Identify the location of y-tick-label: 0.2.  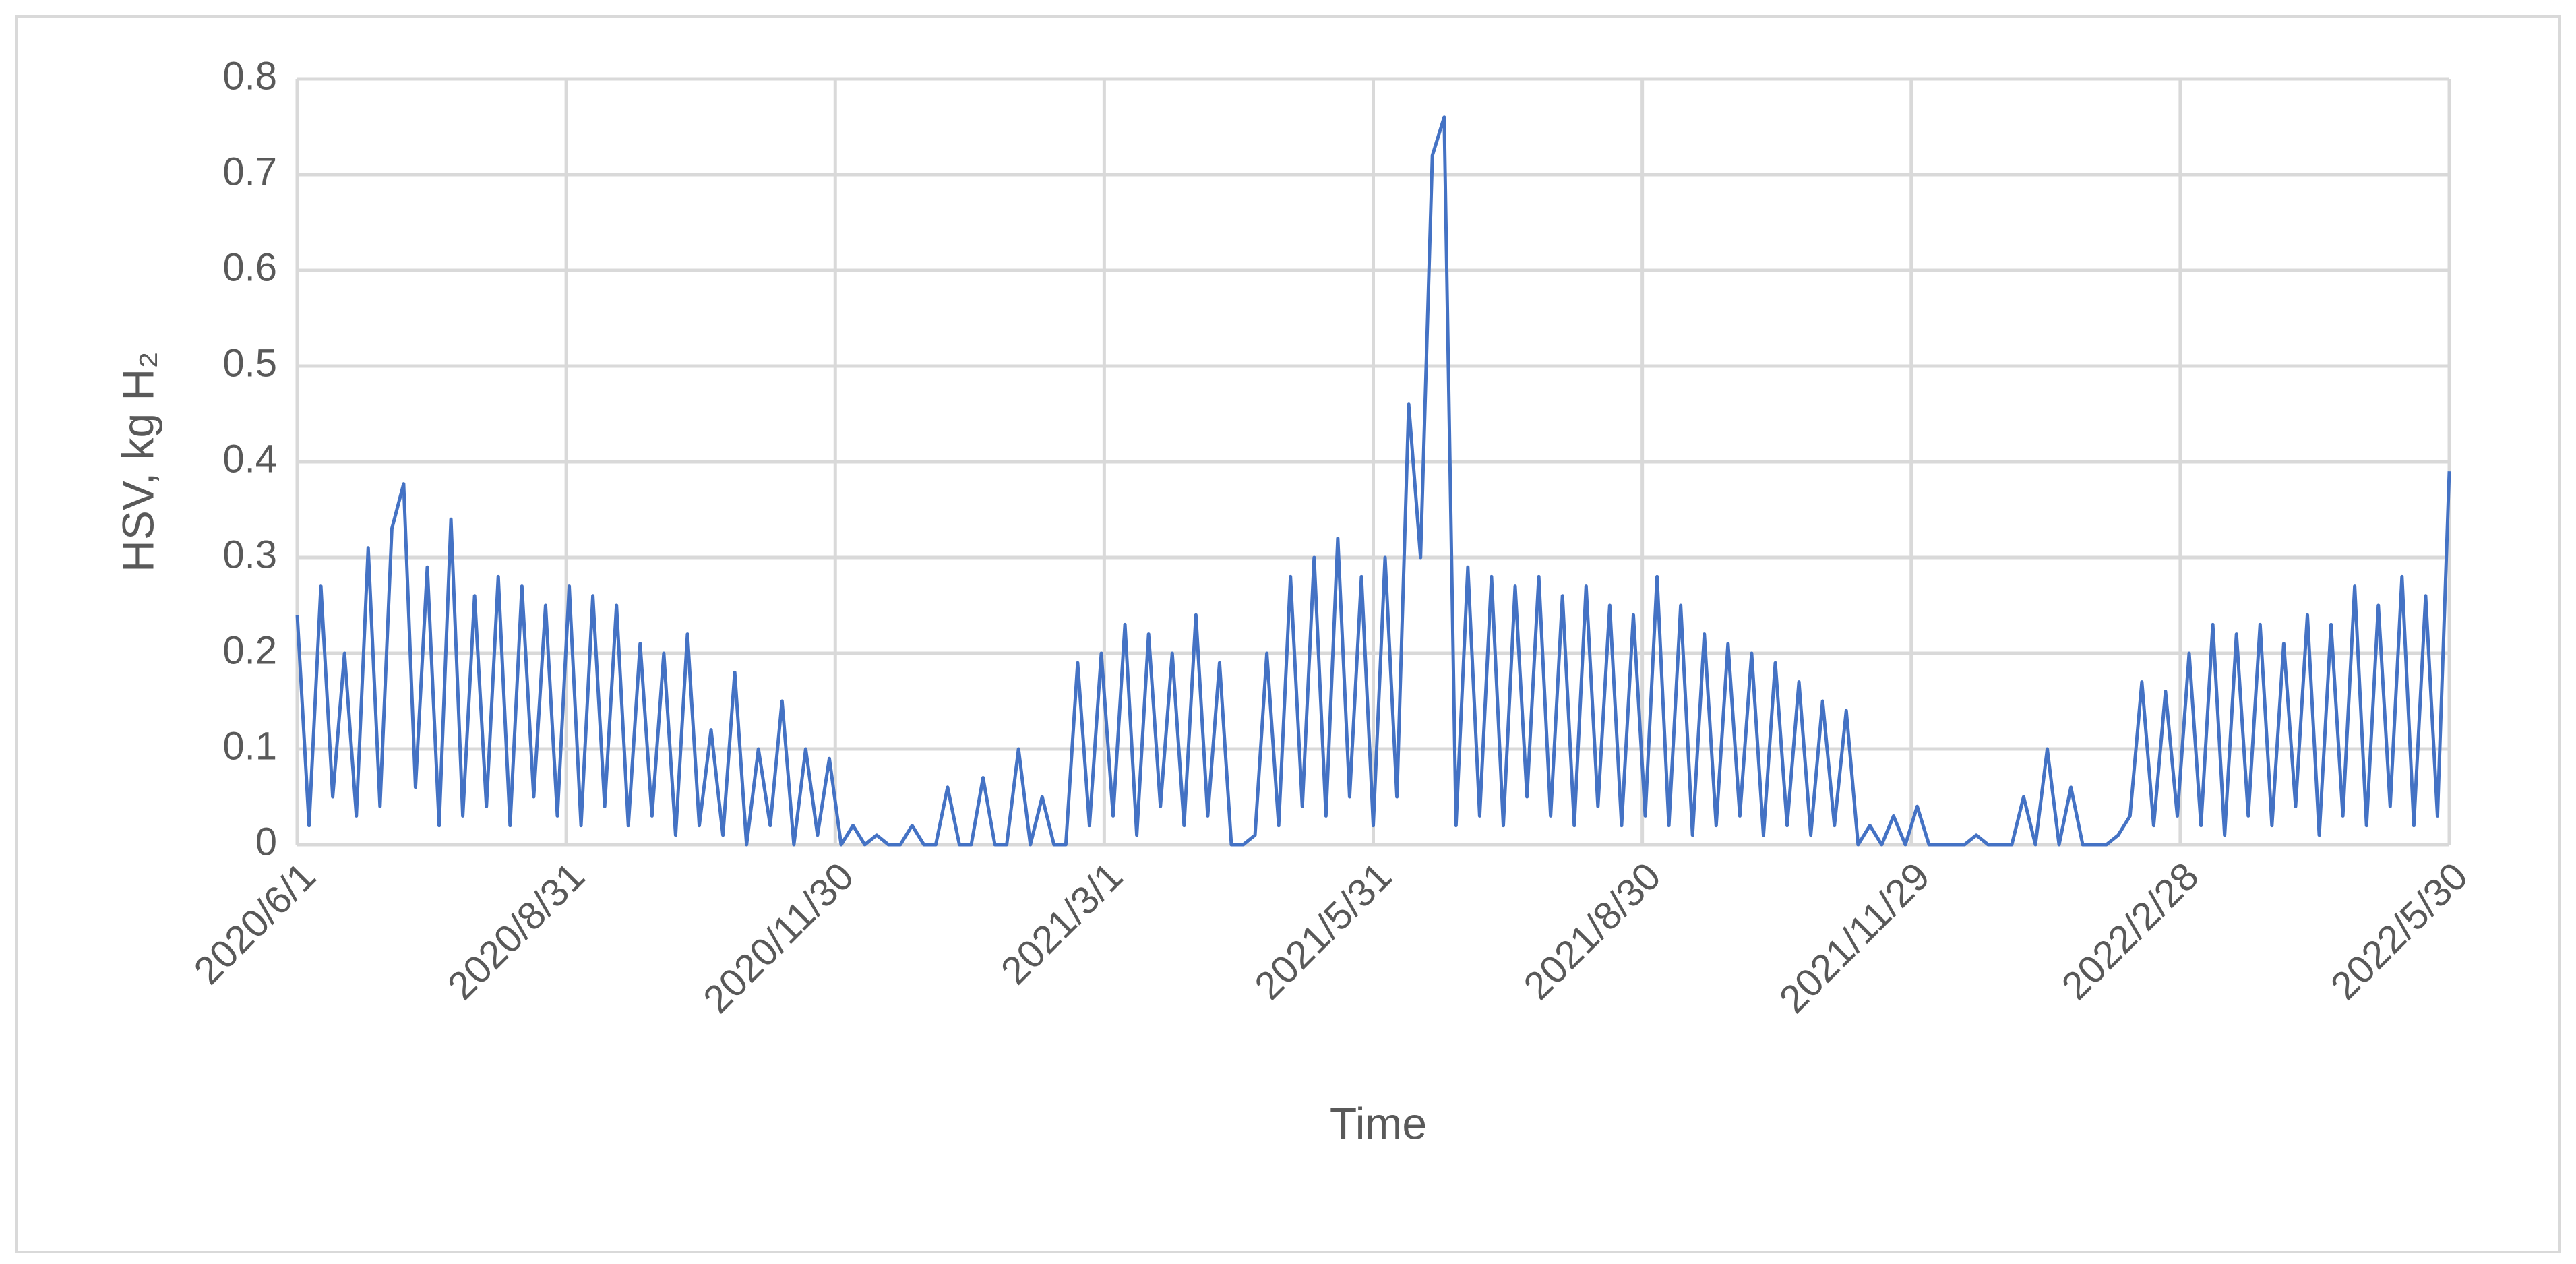
(250, 650).